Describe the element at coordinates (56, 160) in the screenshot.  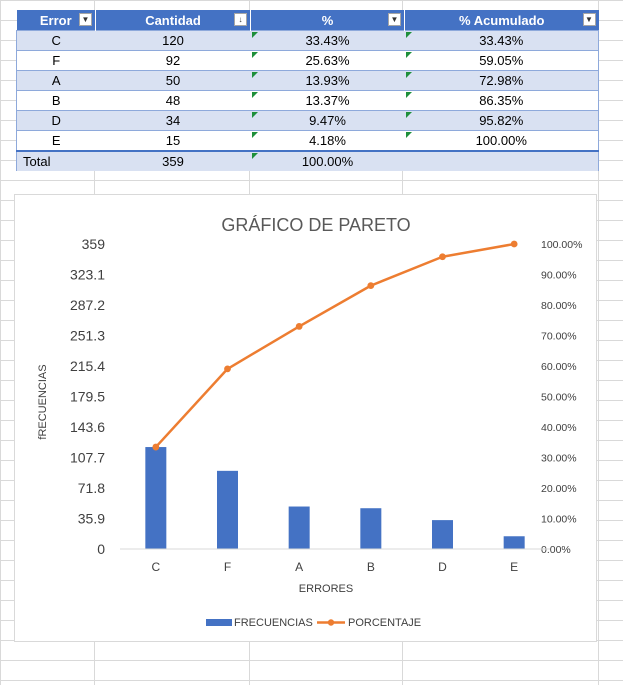
I see `total-label: Total` at that location.